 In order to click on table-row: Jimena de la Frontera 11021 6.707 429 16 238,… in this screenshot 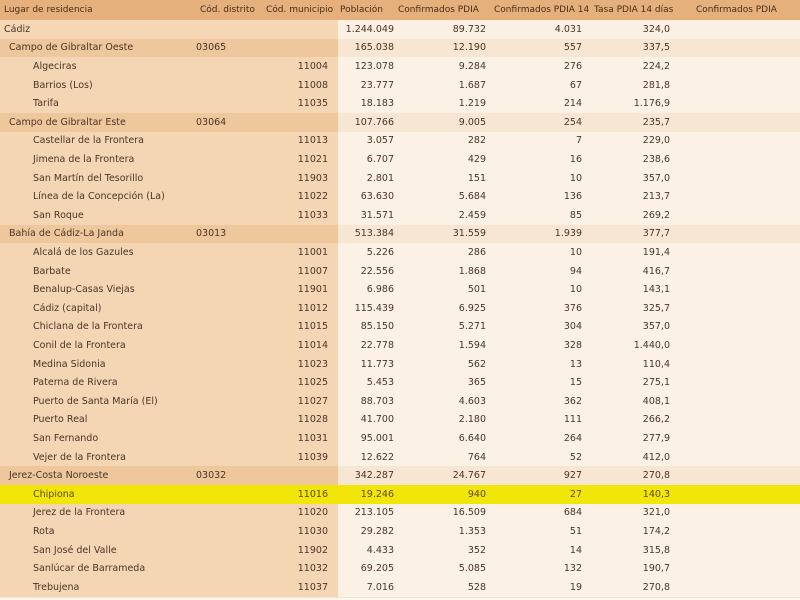, I will do `click(400, 160)`.